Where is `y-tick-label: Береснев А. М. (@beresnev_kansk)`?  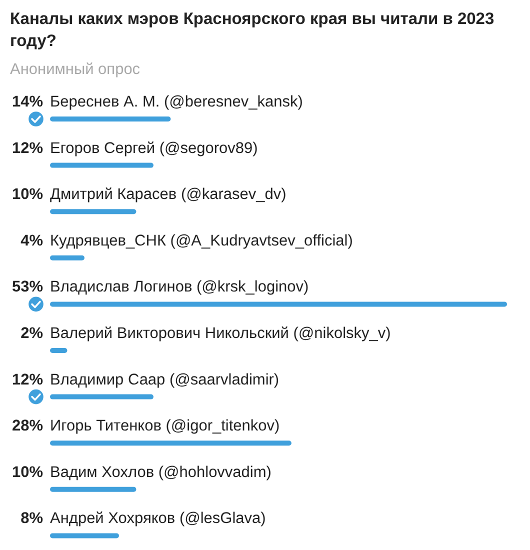
y-tick-label: Береснев А. М. (@beresnev_kansk) is located at coordinates (176, 102).